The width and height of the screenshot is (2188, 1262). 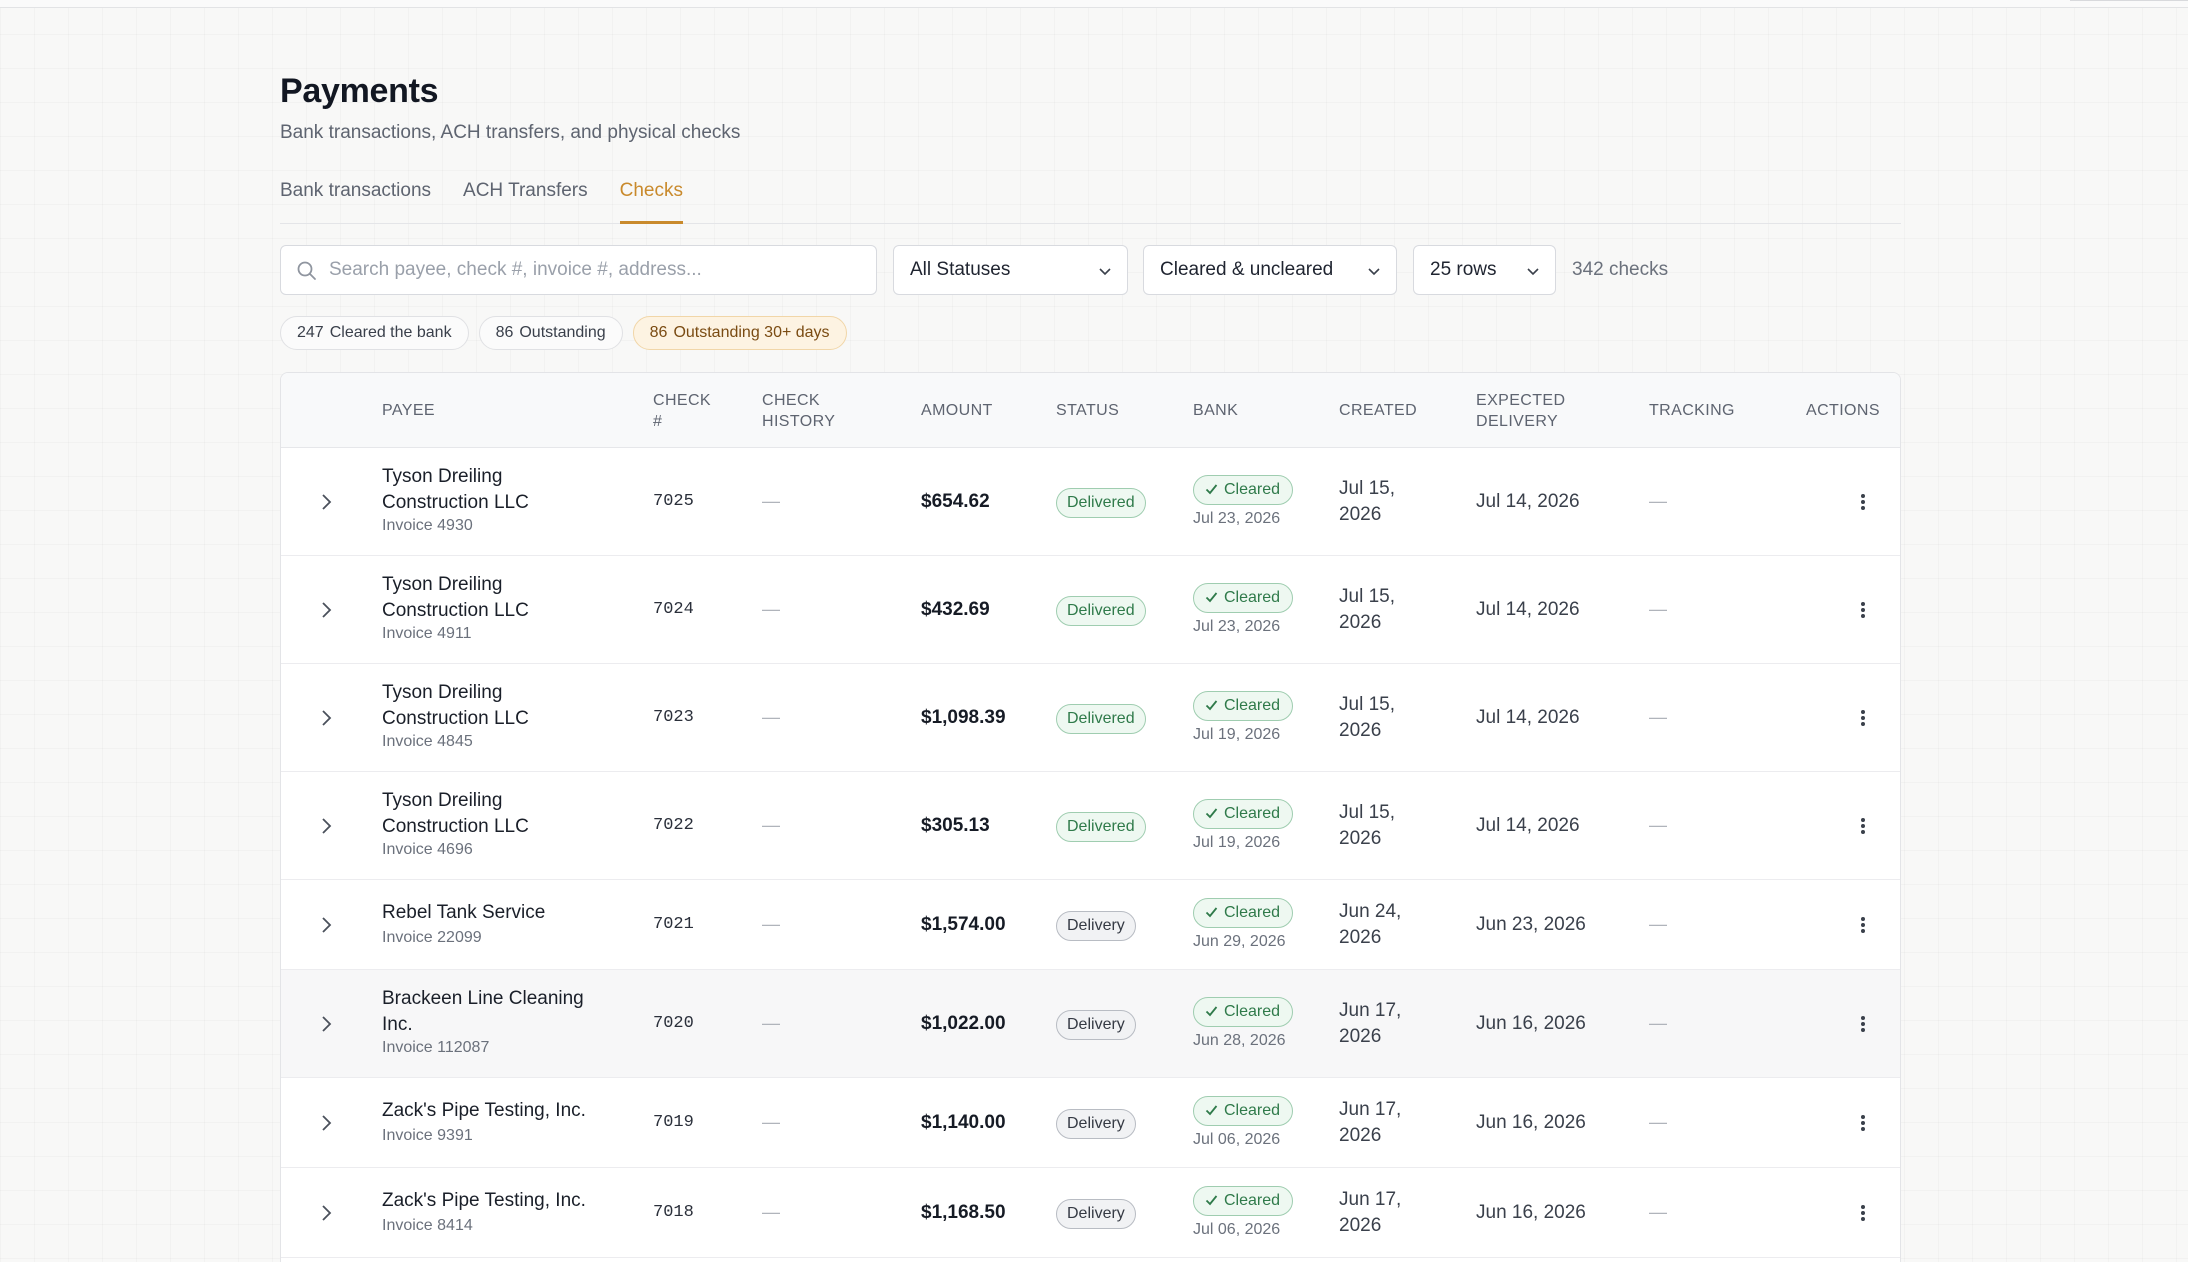 What do you see at coordinates (1484, 270) in the screenshot?
I see `rows-per-page-select: 25 rows` at bounding box center [1484, 270].